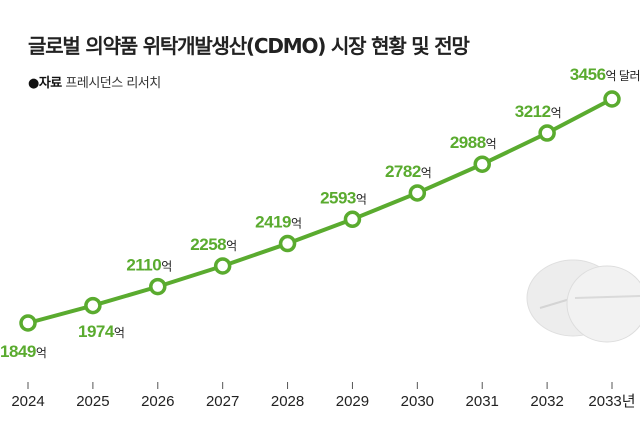 The image size is (640, 423). What do you see at coordinates (278, 222) in the screenshot?
I see `data-label: 2419억` at bounding box center [278, 222].